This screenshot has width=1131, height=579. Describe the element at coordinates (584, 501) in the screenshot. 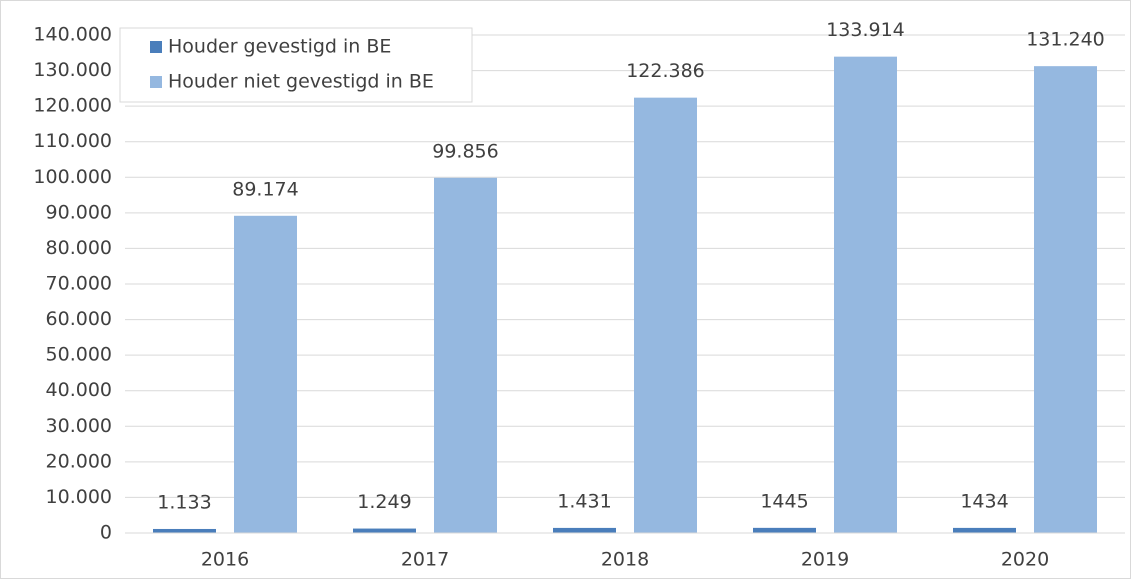

I see `data-label: 1.431` at that location.